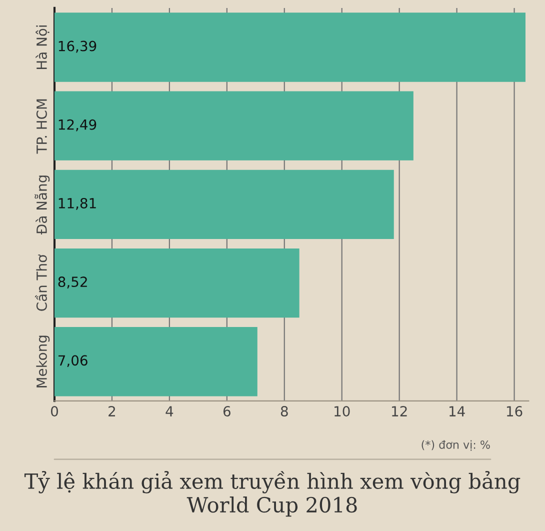 The width and height of the screenshot is (545, 531). Describe the element at coordinates (77, 125) in the screenshot. I see `data-label: 12,49` at that location.